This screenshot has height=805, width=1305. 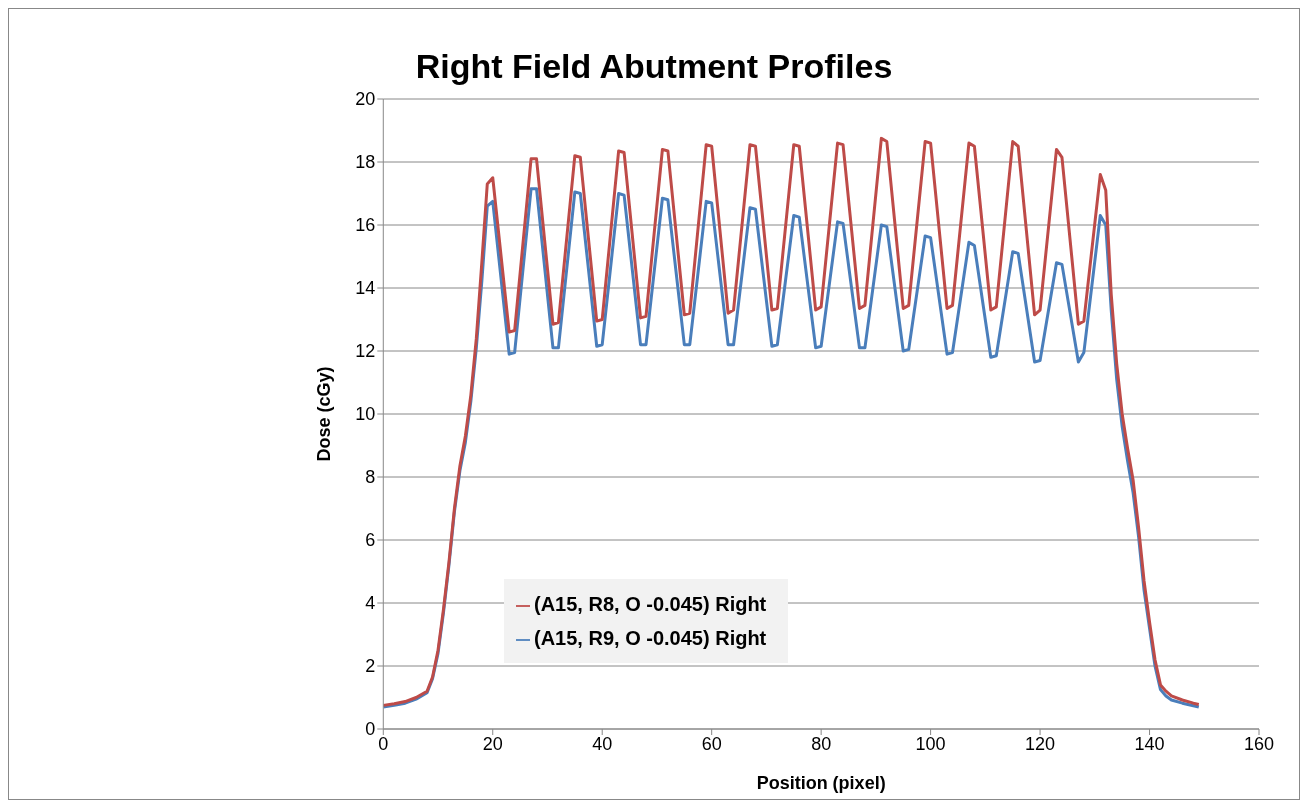 I want to click on y-tick-label: 20, so click(x=365, y=99).